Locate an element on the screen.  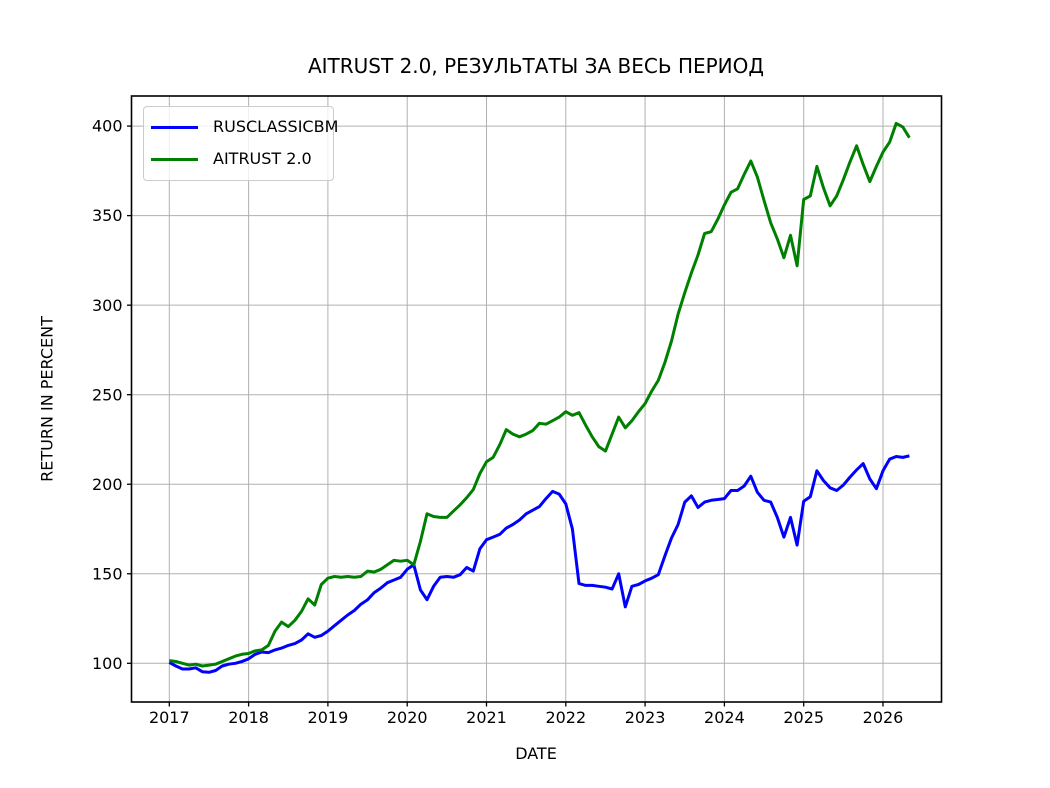
legend-entry-rusclassicbm: RUSCLASSICBM is located at coordinates (244, 127).